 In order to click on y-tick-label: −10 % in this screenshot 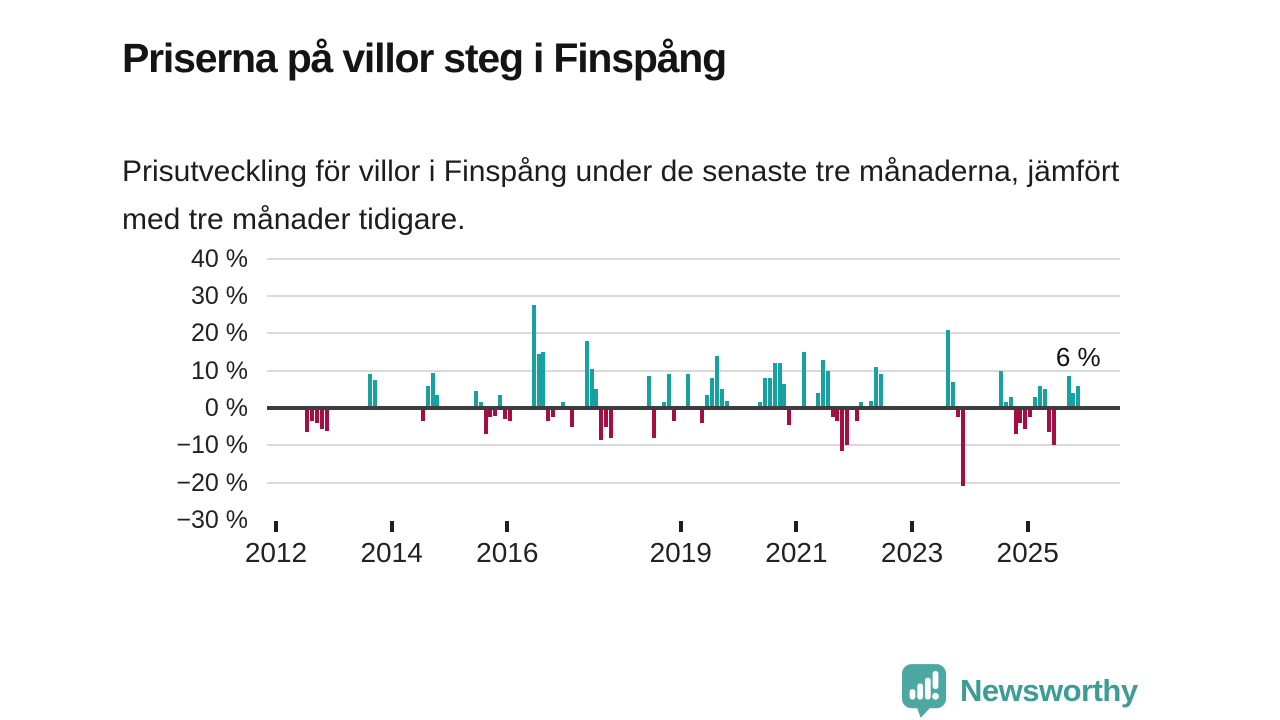, I will do `click(212, 445)`.